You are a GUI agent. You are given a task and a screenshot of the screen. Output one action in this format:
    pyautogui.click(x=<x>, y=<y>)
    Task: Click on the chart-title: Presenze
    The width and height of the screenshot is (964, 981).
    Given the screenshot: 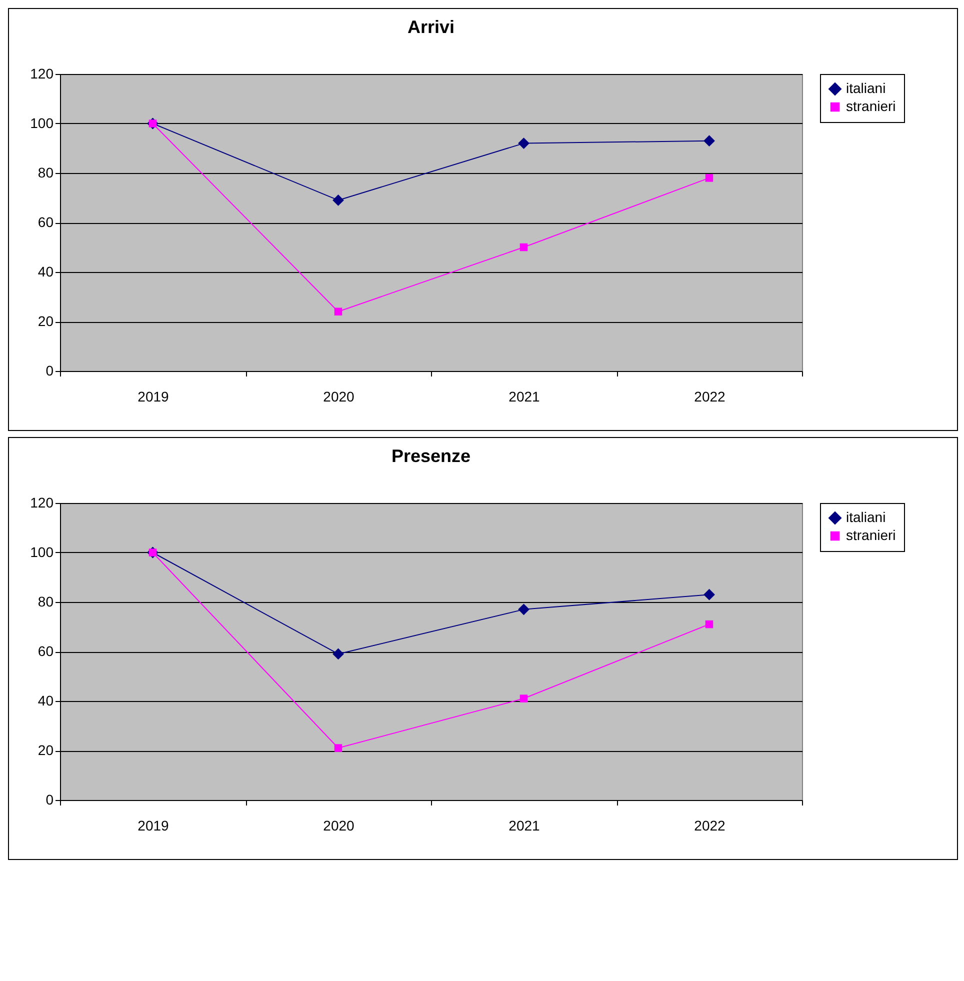 What is the action you would take?
    pyautogui.click(x=431, y=456)
    